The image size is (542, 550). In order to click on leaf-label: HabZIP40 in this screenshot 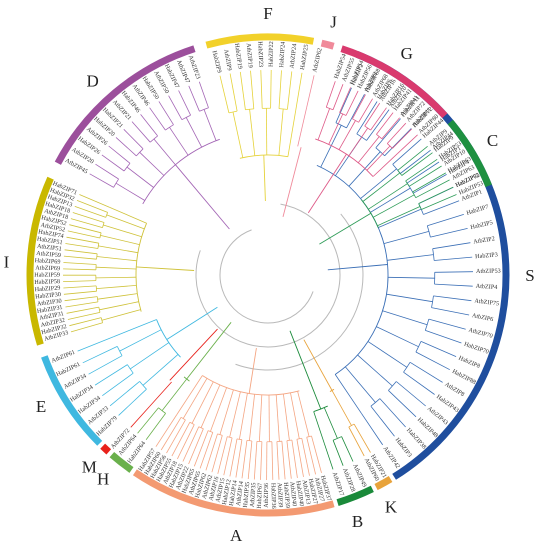, I will do `click(299, 493)`.